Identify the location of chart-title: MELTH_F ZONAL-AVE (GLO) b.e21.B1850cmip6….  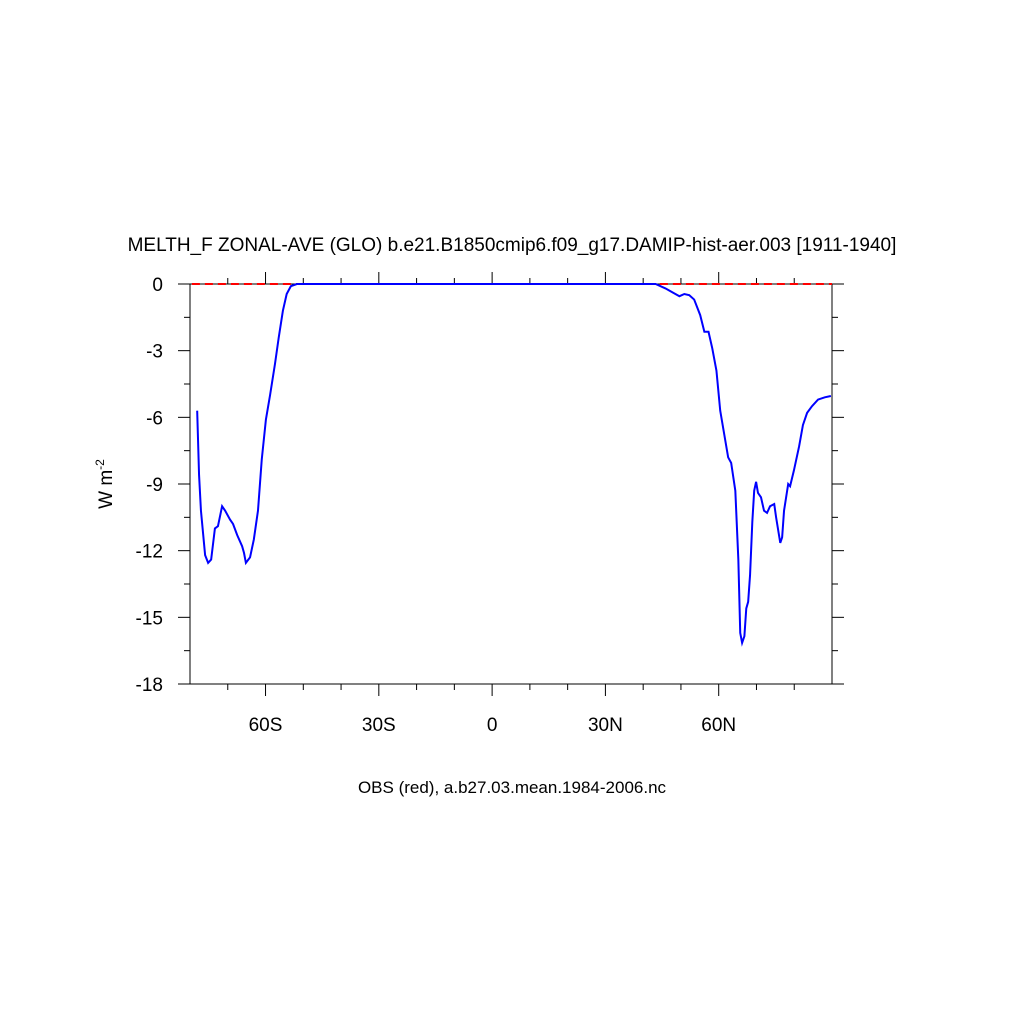
(512, 245).